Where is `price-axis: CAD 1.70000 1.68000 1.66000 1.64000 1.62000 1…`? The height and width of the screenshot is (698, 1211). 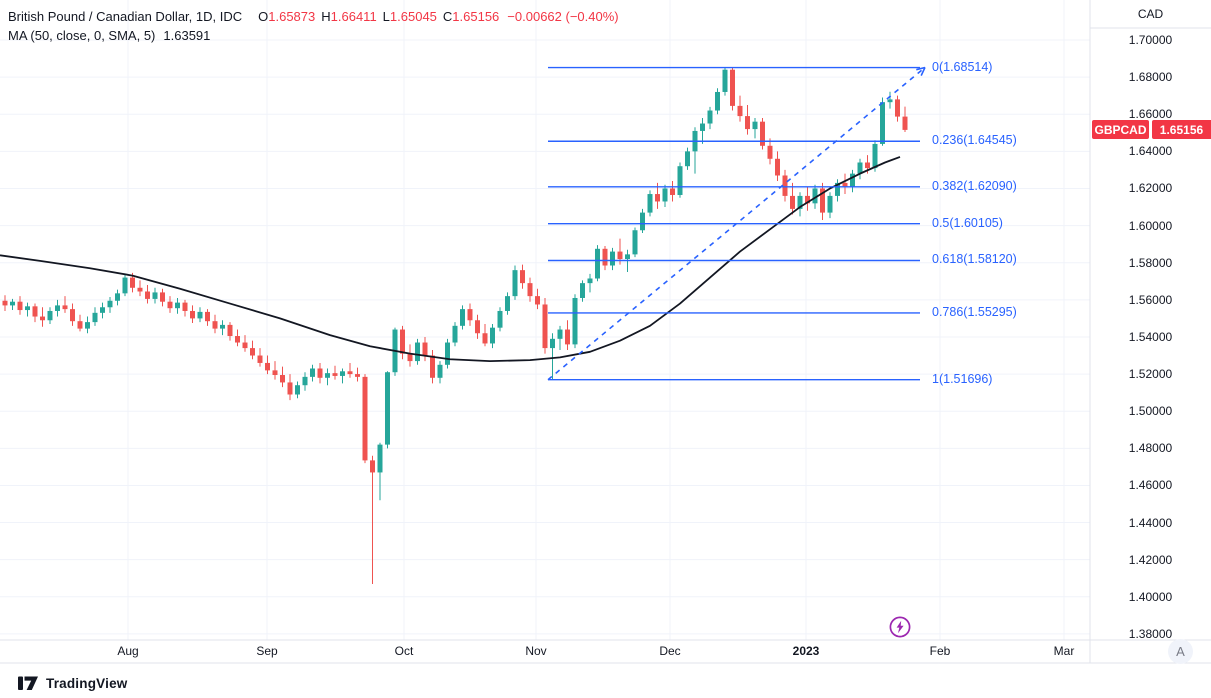 price-axis: CAD 1.70000 1.68000 1.66000 1.64000 1.62000 1… is located at coordinates (1150, 332).